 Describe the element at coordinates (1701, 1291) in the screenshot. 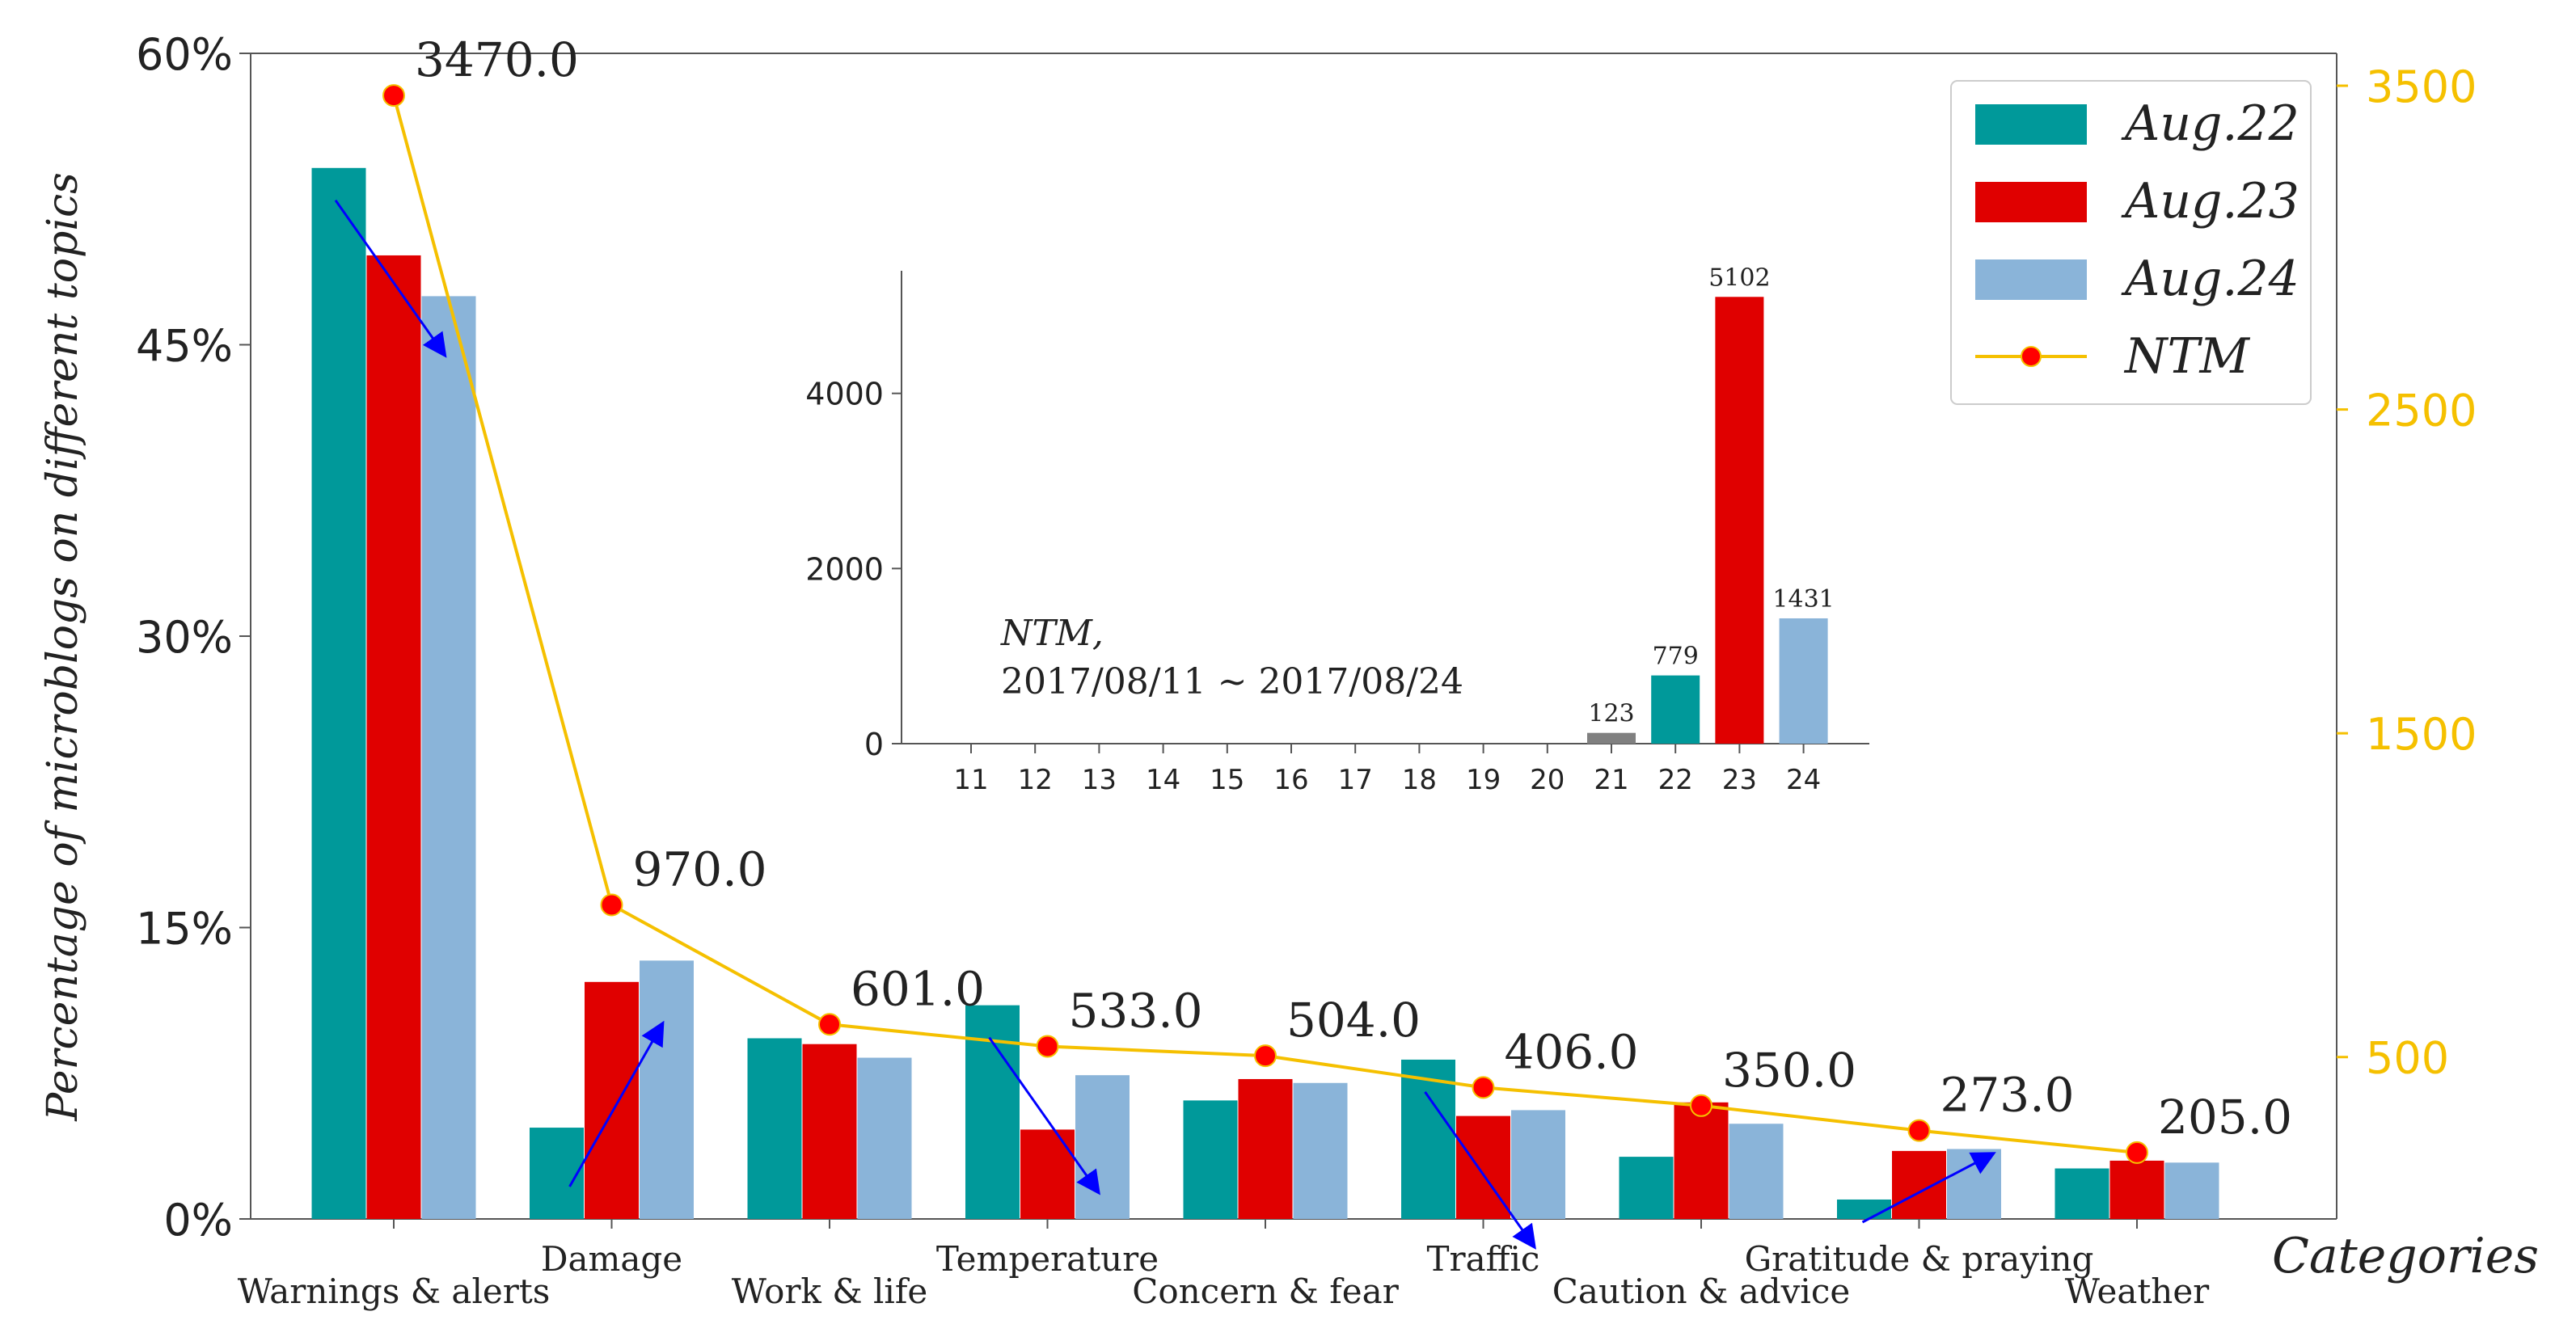

I see `x-tick-label: Caution & advice` at that location.